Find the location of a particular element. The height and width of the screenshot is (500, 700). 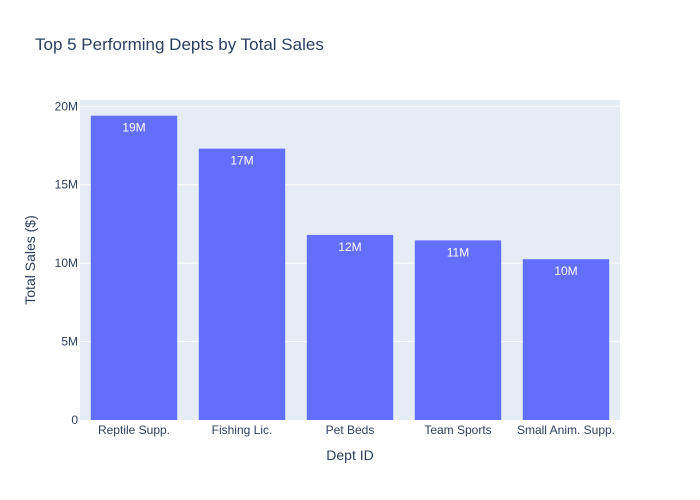

x-tick-label: Fishing Lic. is located at coordinates (242, 430).